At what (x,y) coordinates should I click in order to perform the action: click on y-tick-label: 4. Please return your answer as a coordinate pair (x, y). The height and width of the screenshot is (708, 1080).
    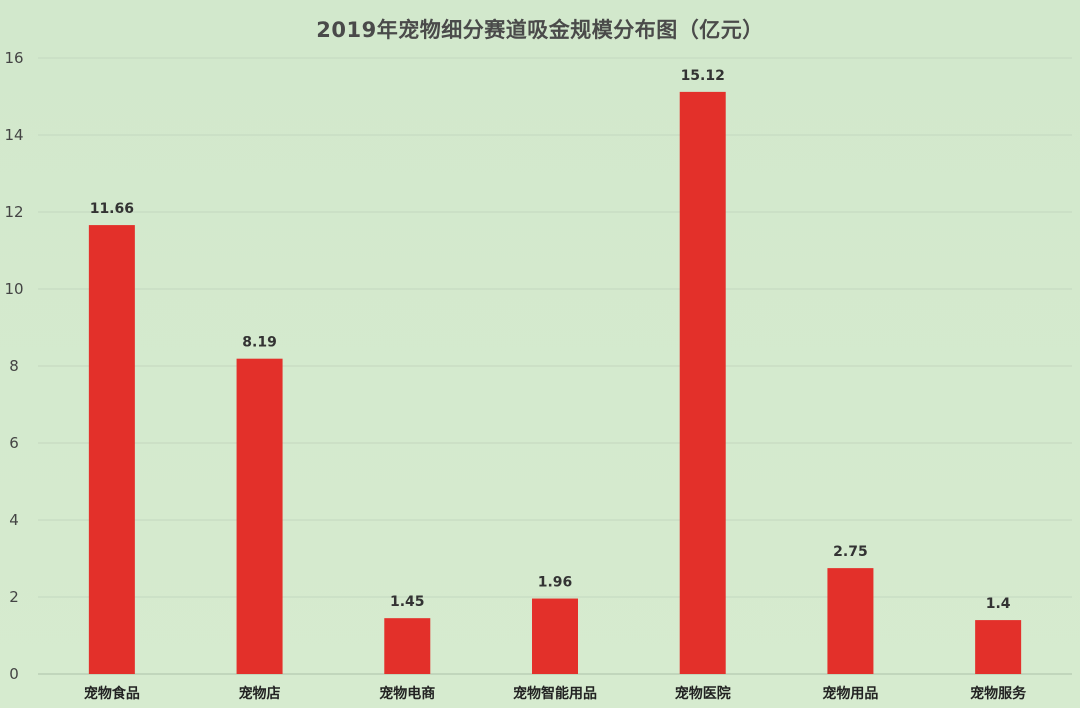
    Looking at the image, I should click on (14, 520).